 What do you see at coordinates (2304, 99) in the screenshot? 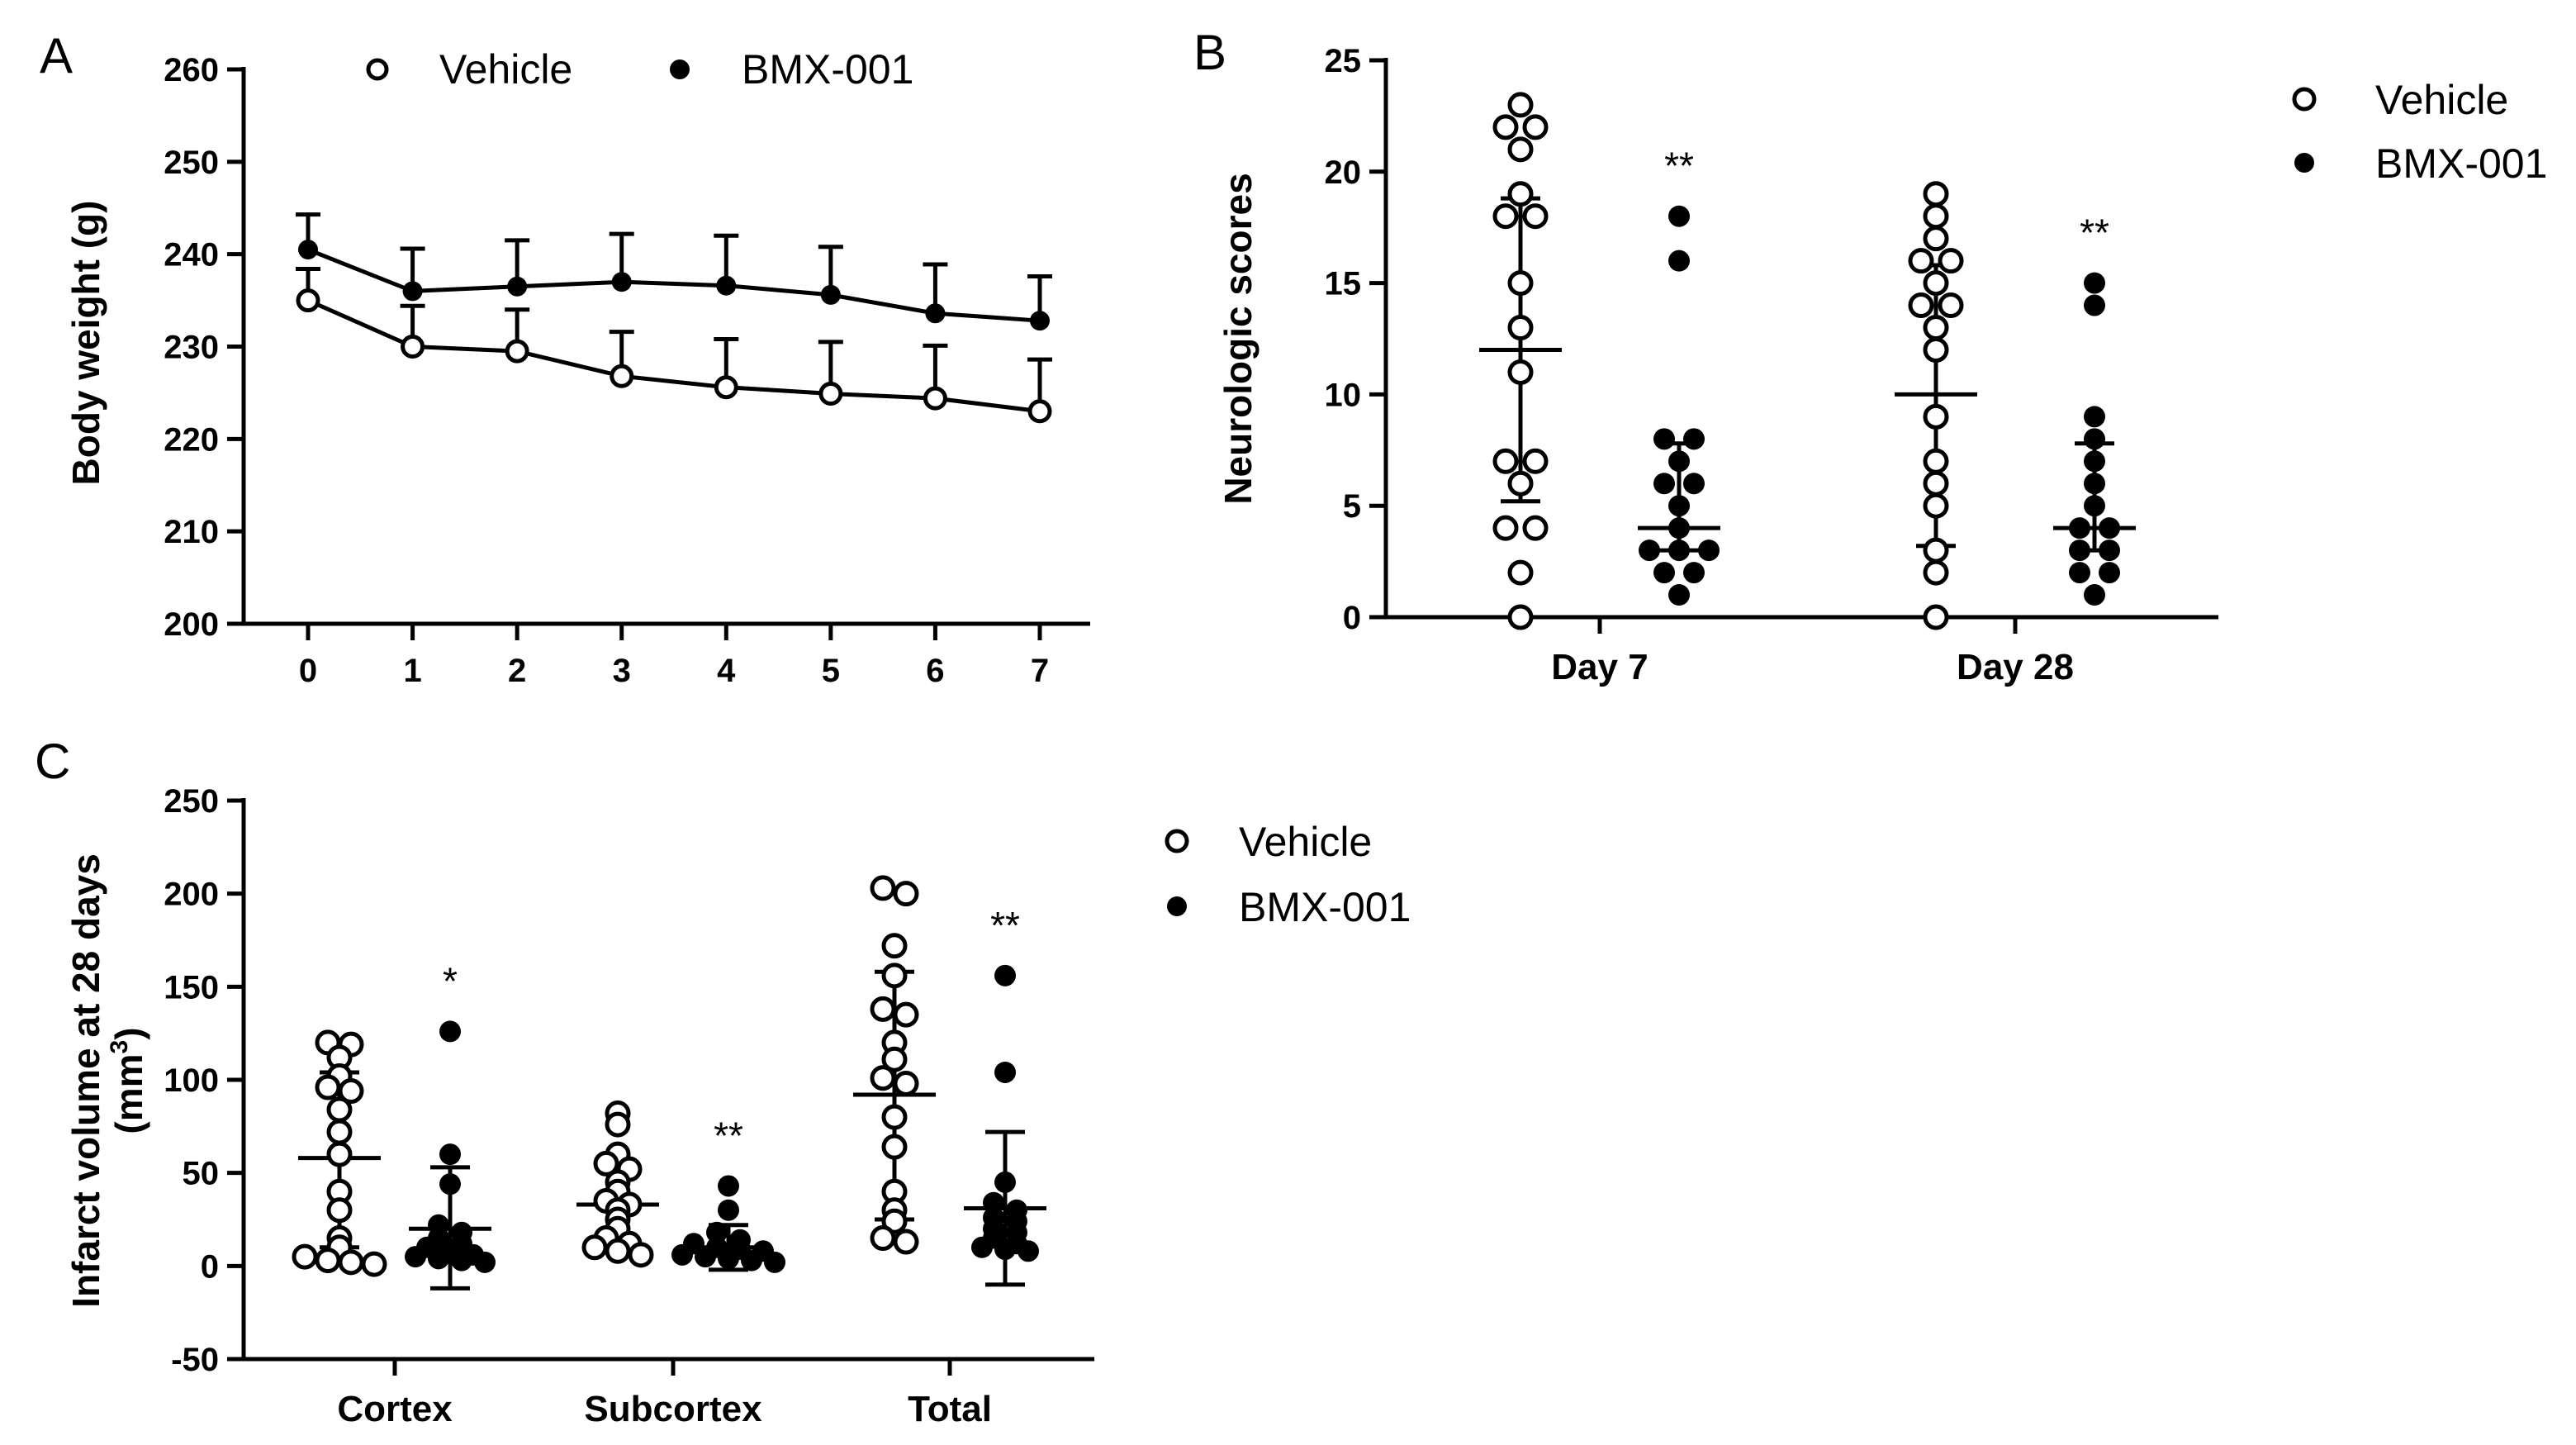
I see `legend-vehicle-marker` at bounding box center [2304, 99].